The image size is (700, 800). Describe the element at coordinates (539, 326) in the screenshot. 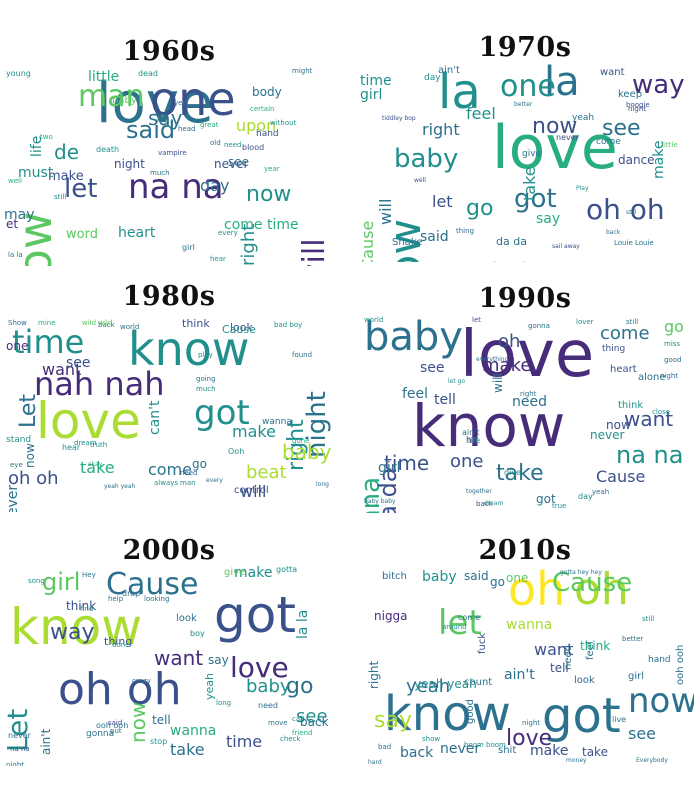

I see `word-gonna: gonna` at that location.